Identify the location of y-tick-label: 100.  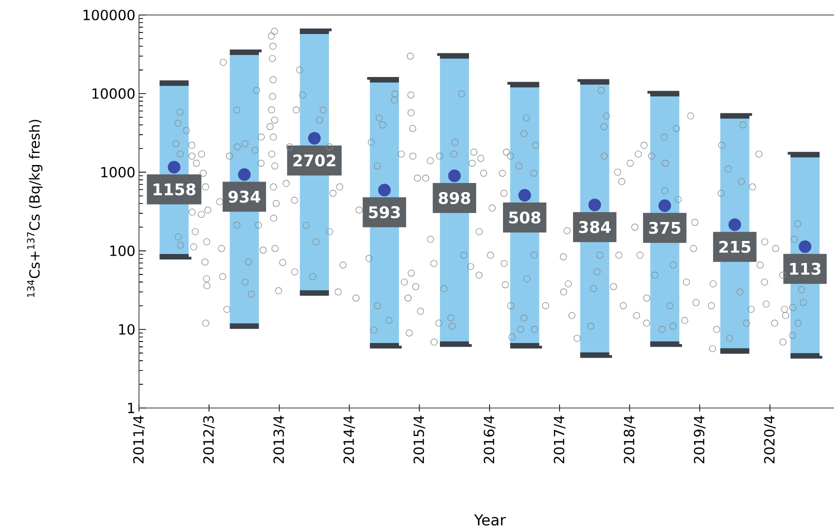
(122, 250).